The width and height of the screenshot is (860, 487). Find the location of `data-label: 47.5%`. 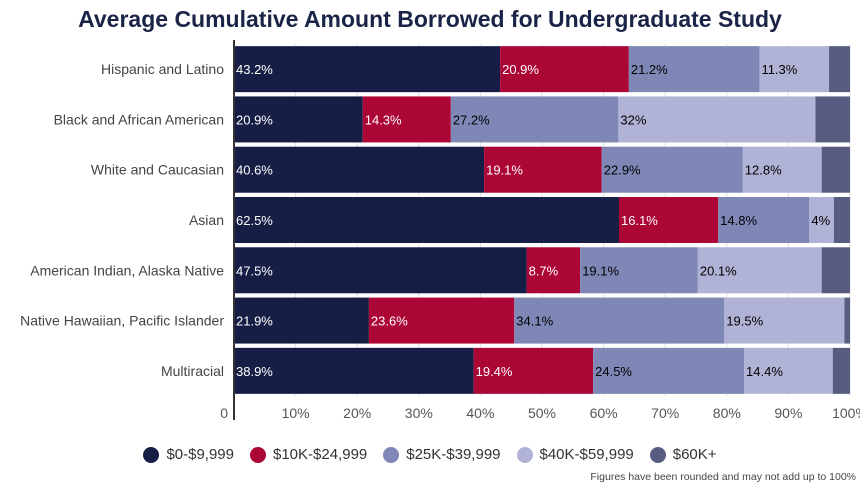

data-label: 47.5% is located at coordinates (254, 270).